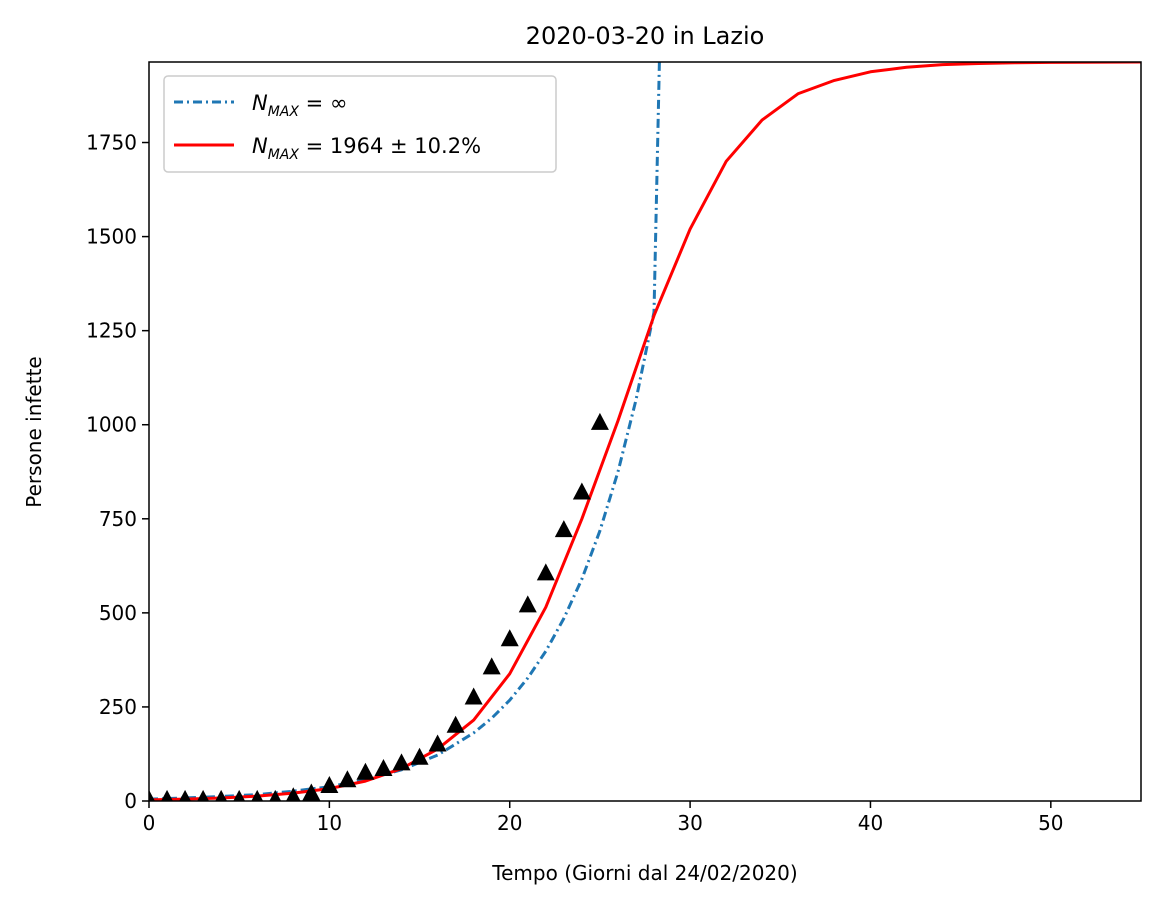 This screenshot has height=908, width=1161. I want to click on y-tick-label: 0, so click(130, 801).